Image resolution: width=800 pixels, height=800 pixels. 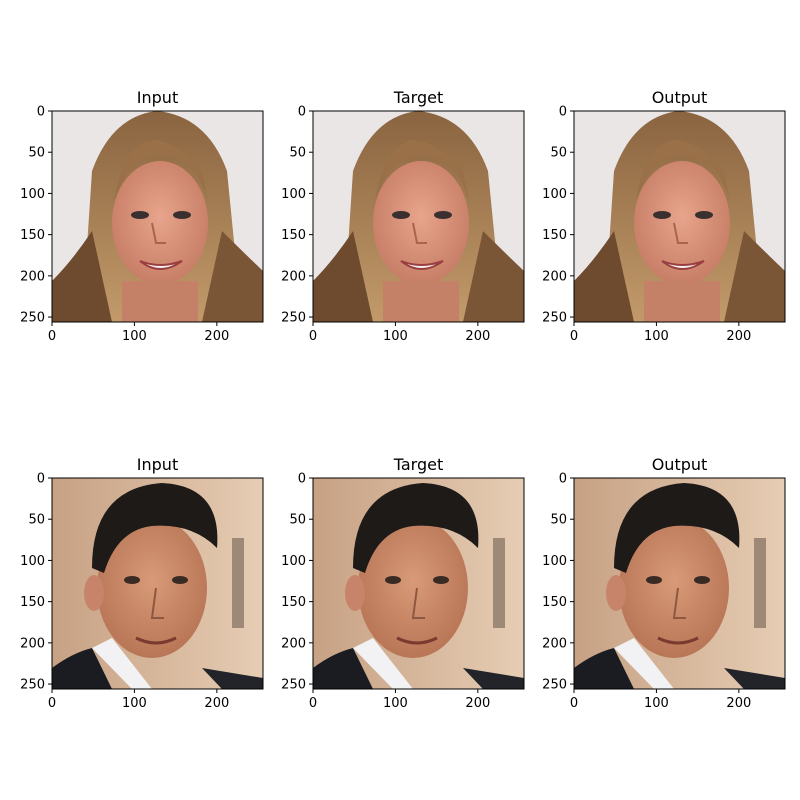 I want to click on panel-r1-input: Input 0 100 200 0 50 100 150 200 250, so click(x=142, y=216).